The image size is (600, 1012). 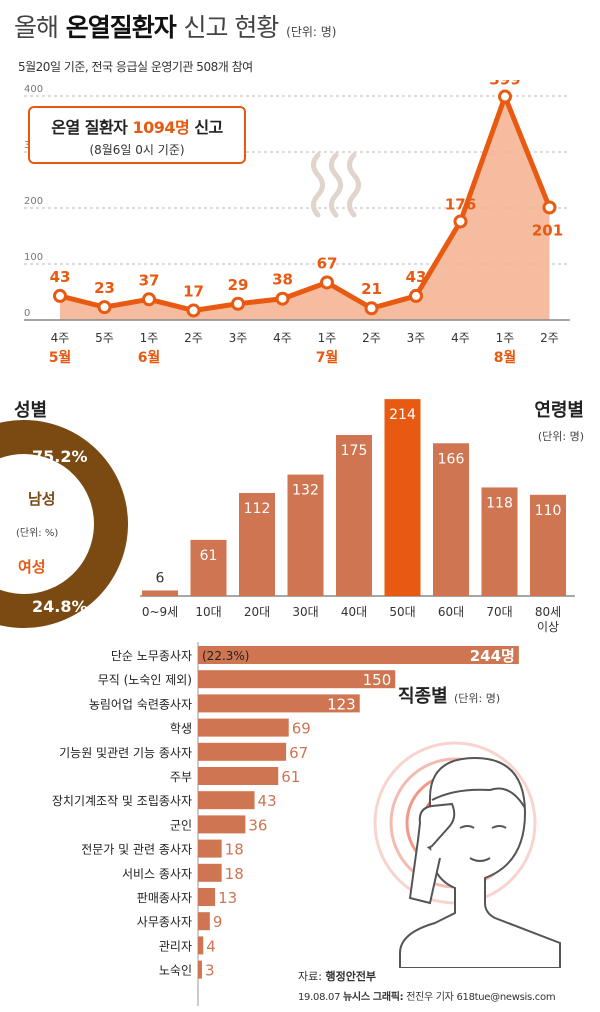 What do you see at coordinates (341, 704) in the screenshot?
I see `job-value-label: 123` at bounding box center [341, 704].